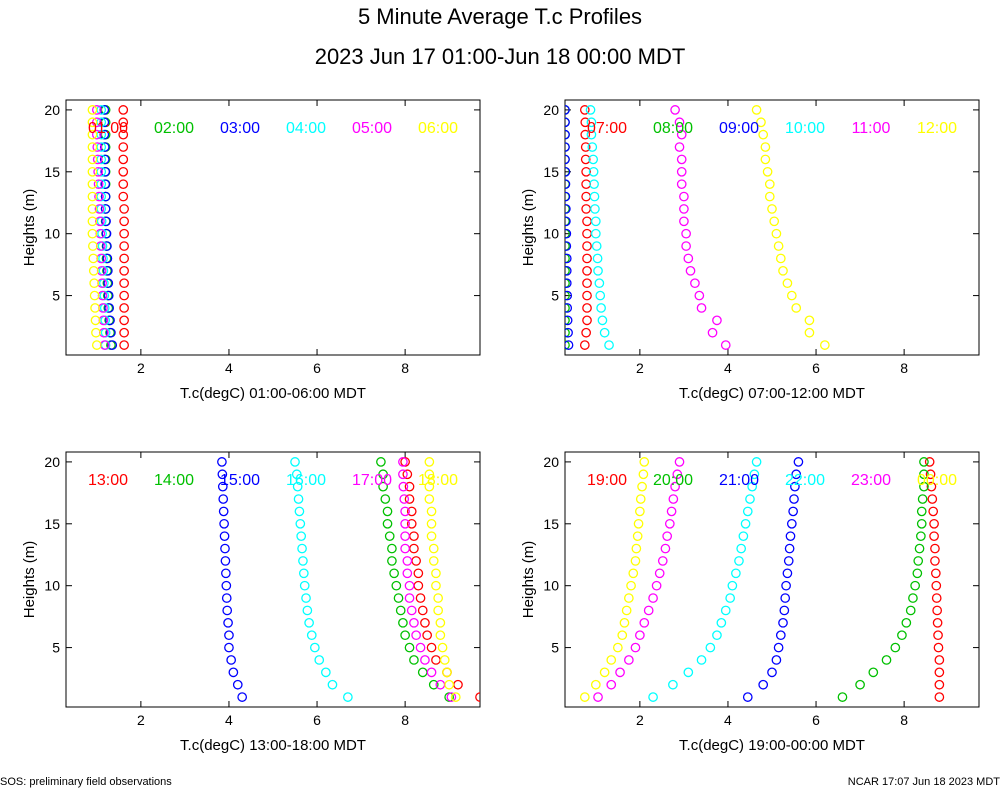  Describe the element at coordinates (273, 393) in the screenshot. I see `x-axis-label: T.c(degC) 01:00-06:00 MDT` at that location.